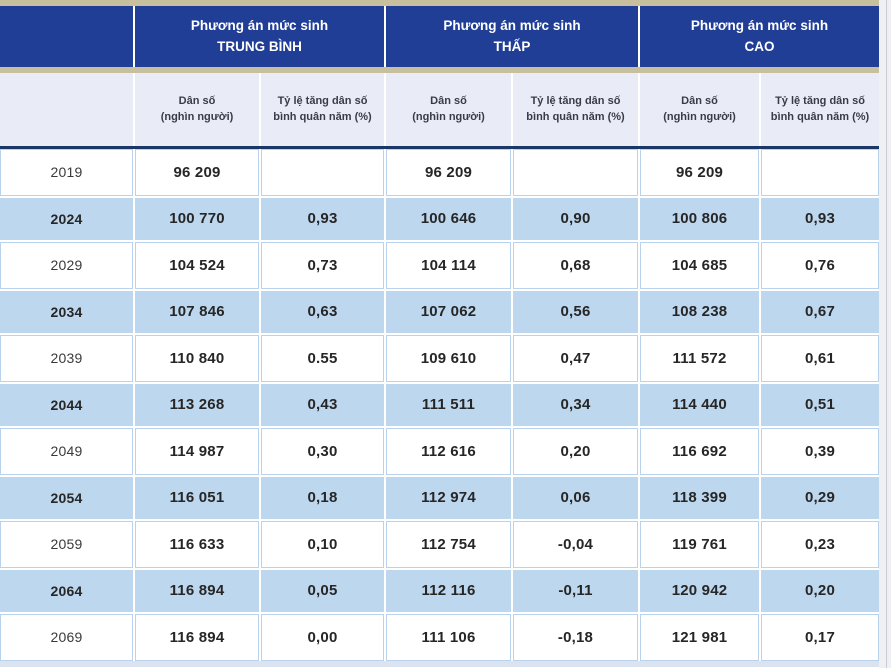 The height and width of the screenshot is (668, 891). I want to click on value-cell: 0,10, so click(322, 544).